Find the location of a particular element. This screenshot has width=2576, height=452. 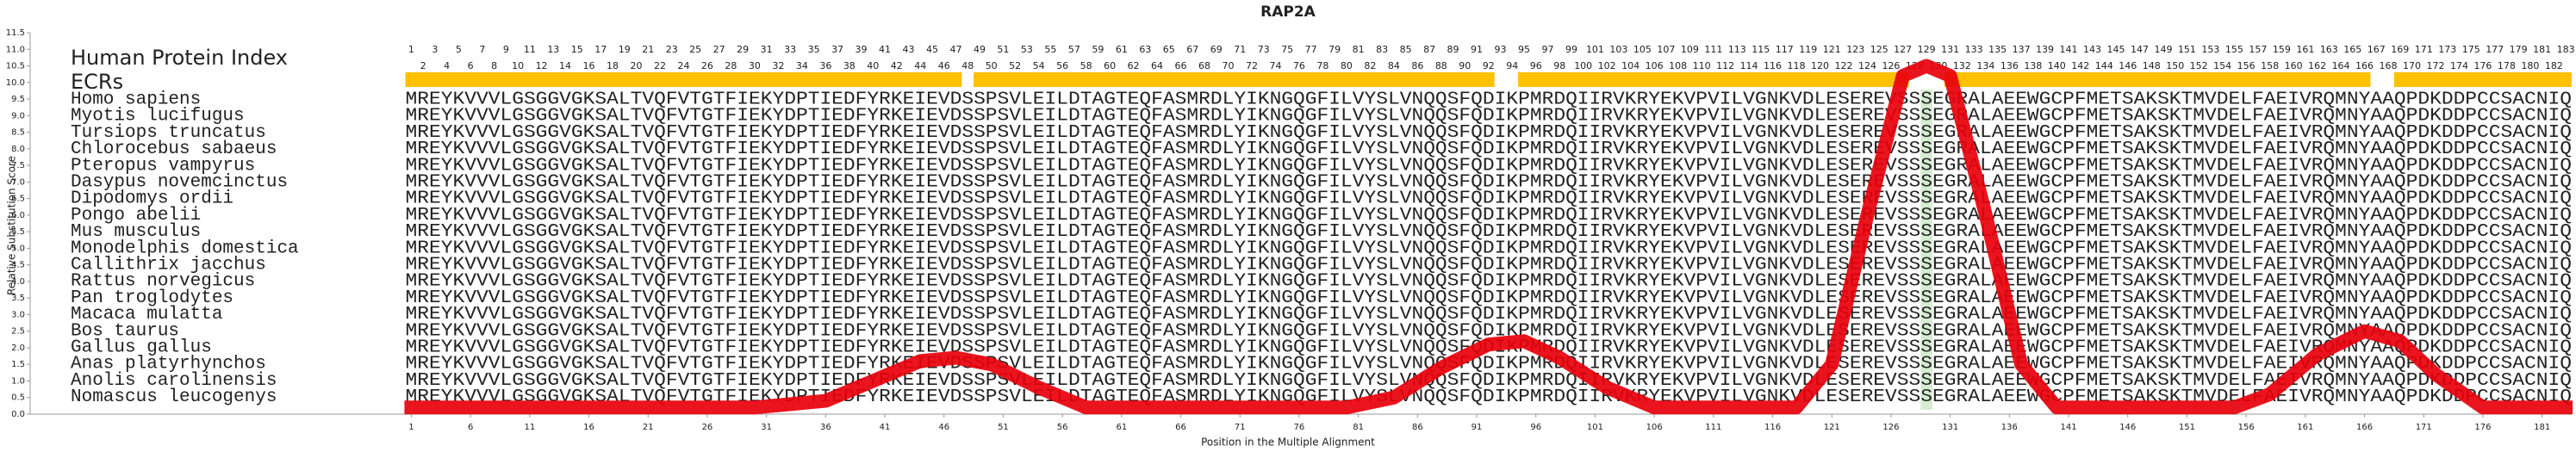

protein-index: 18 is located at coordinates (613, 65).